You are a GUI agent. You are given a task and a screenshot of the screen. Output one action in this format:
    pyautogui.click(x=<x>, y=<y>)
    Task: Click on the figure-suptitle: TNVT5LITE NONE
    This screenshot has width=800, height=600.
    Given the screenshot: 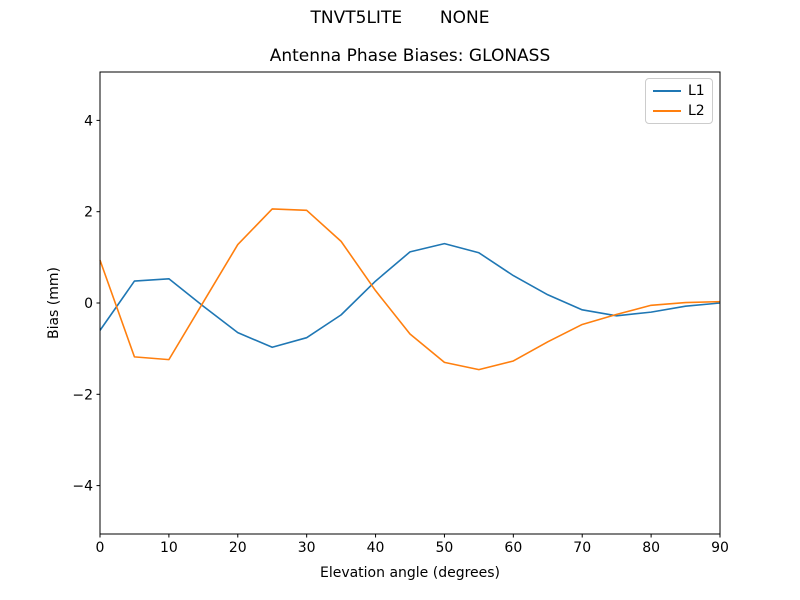 What is the action you would take?
    pyautogui.click(x=400, y=18)
    